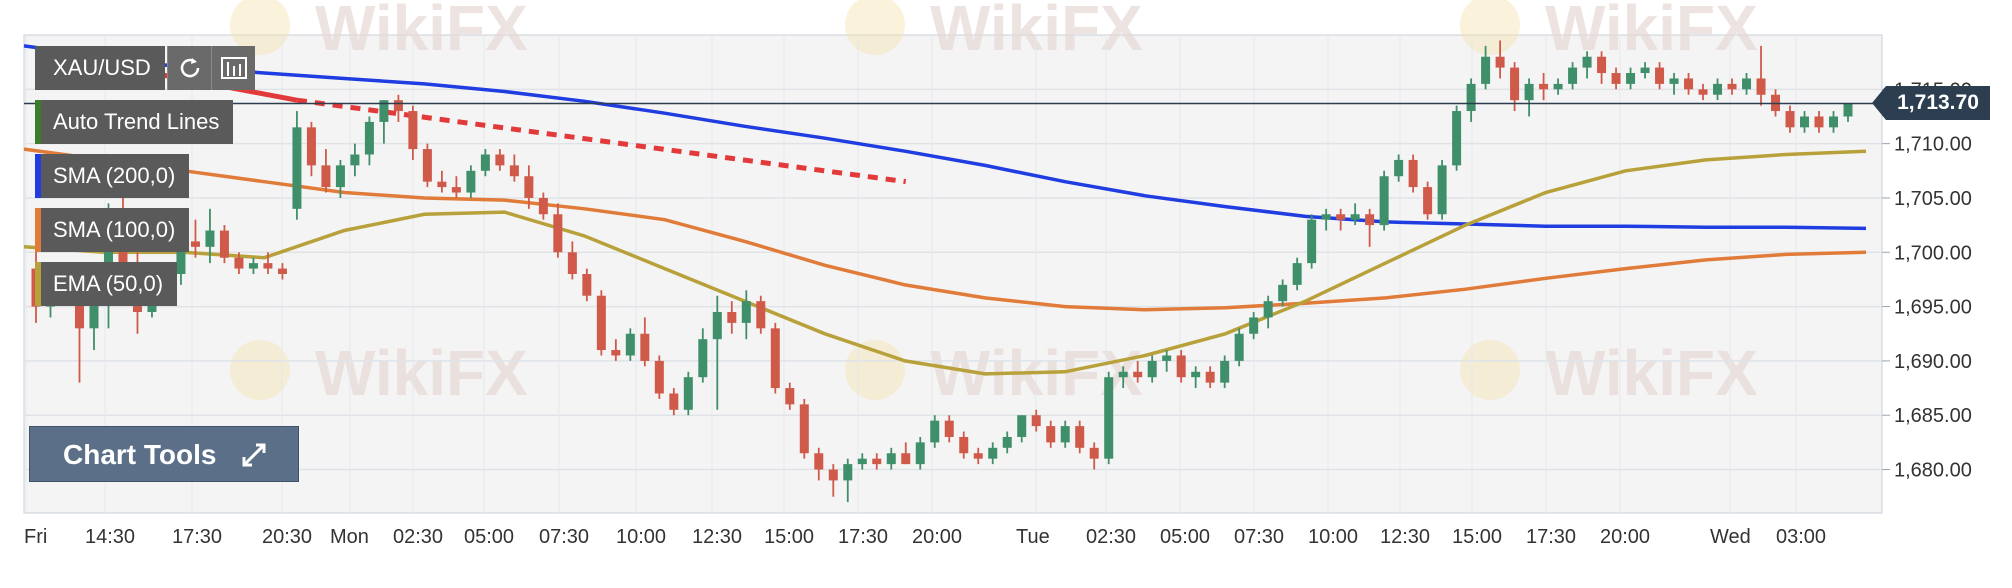 Image resolution: width=2012 pixels, height=588 pixels. Describe the element at coordinates (1111, 537) in the screenshot. I see `x-tick-label: 02:30` at that location.